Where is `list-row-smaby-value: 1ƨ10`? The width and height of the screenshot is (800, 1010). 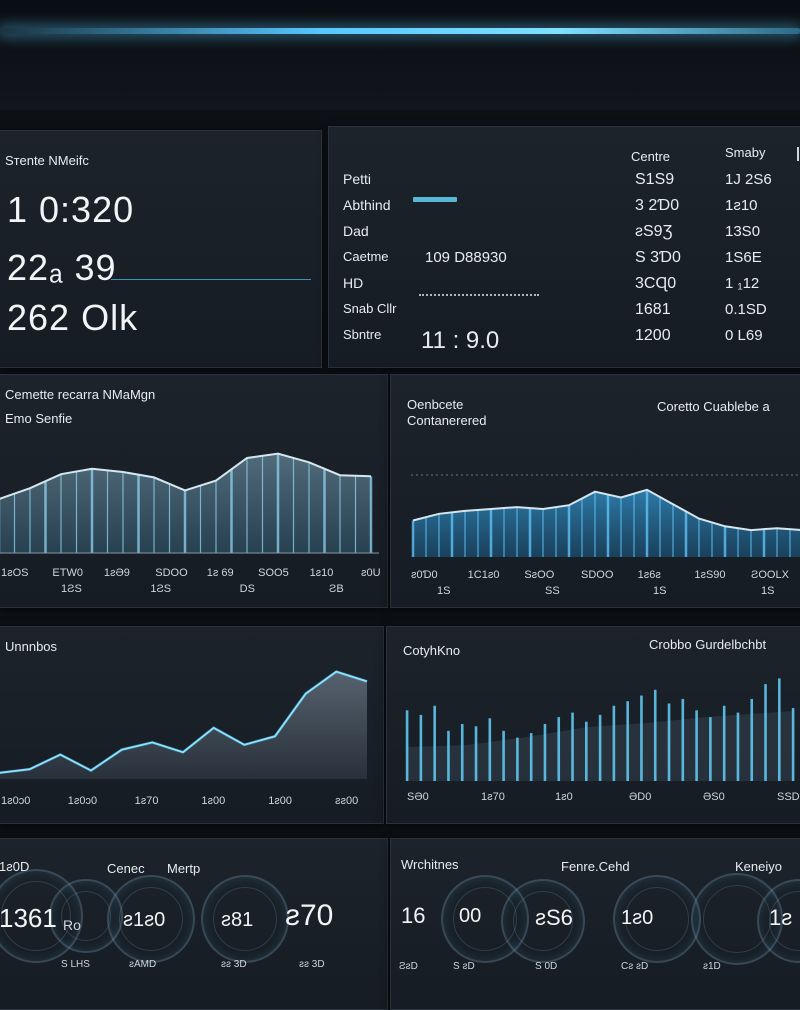 list-row-smaby-value: 1ƨ10 is located at coordinates (741, 205).